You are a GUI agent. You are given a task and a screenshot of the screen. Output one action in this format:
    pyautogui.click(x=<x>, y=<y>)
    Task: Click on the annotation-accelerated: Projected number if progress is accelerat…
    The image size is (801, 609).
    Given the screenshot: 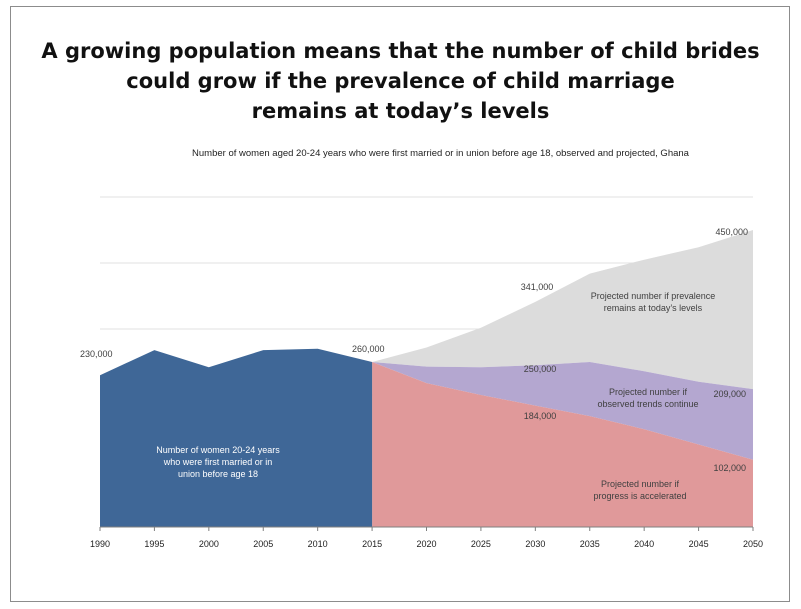 What is the action you would take?
    pyautogui.click(x=639, y=490)
    